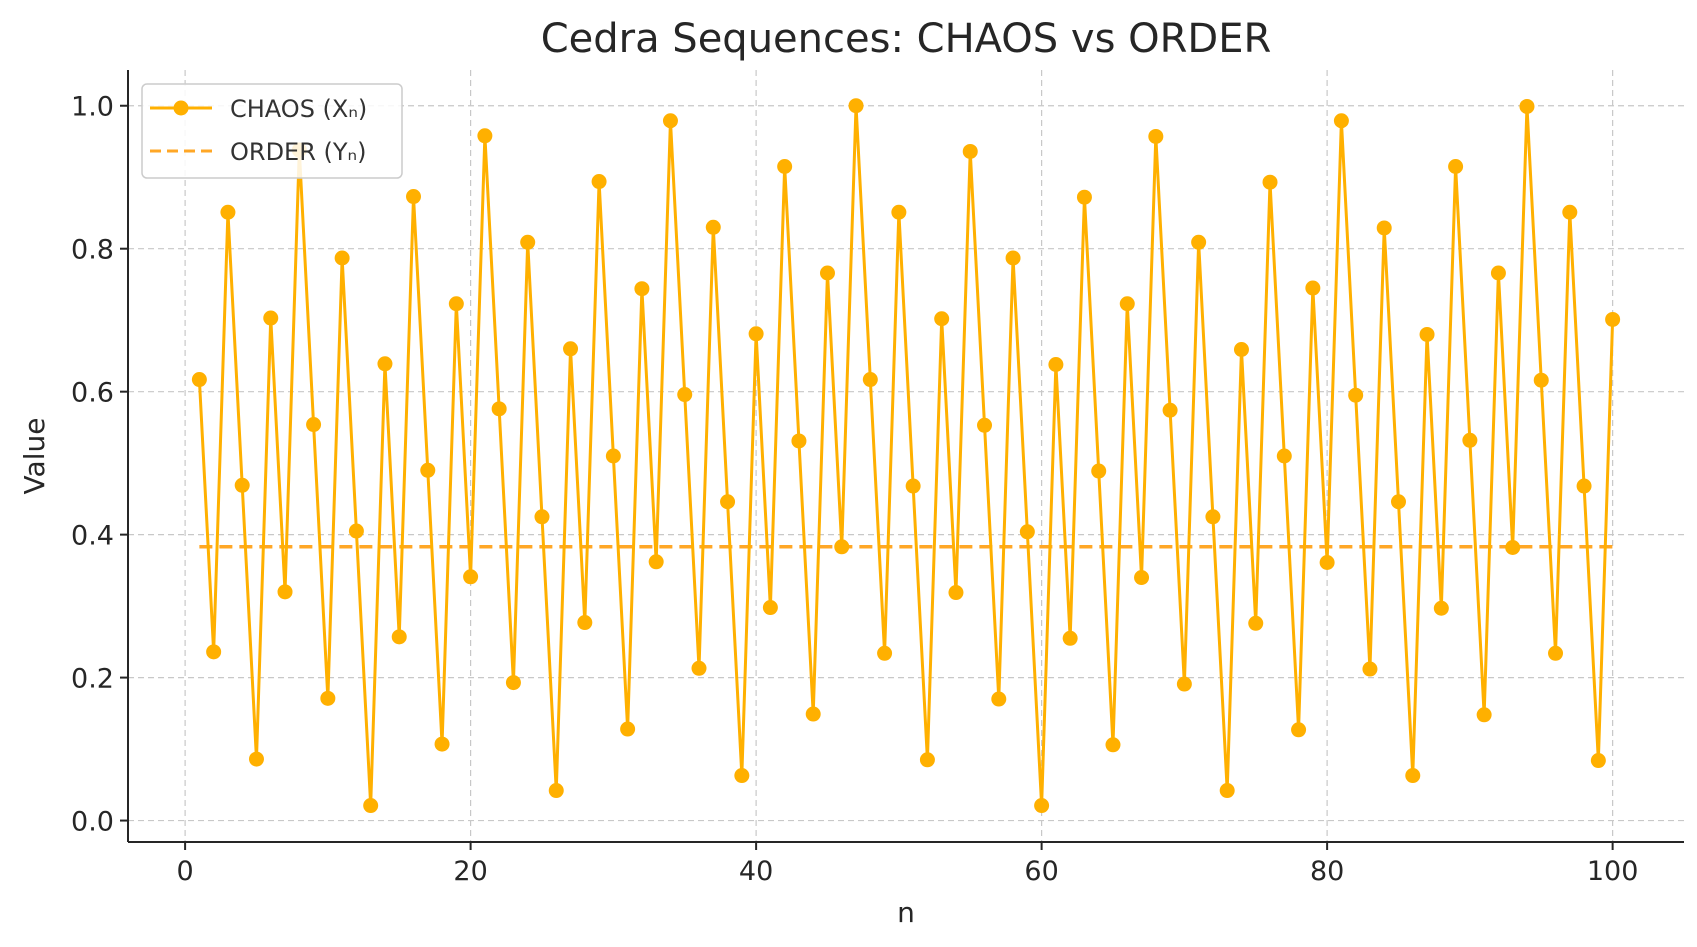 The height and width of the screenshot is (947, 1697). What do you see at coordinates (92, 536) in the screenshot?
I see `y-tick-label: 0.4` at bounding box center [92, 536].